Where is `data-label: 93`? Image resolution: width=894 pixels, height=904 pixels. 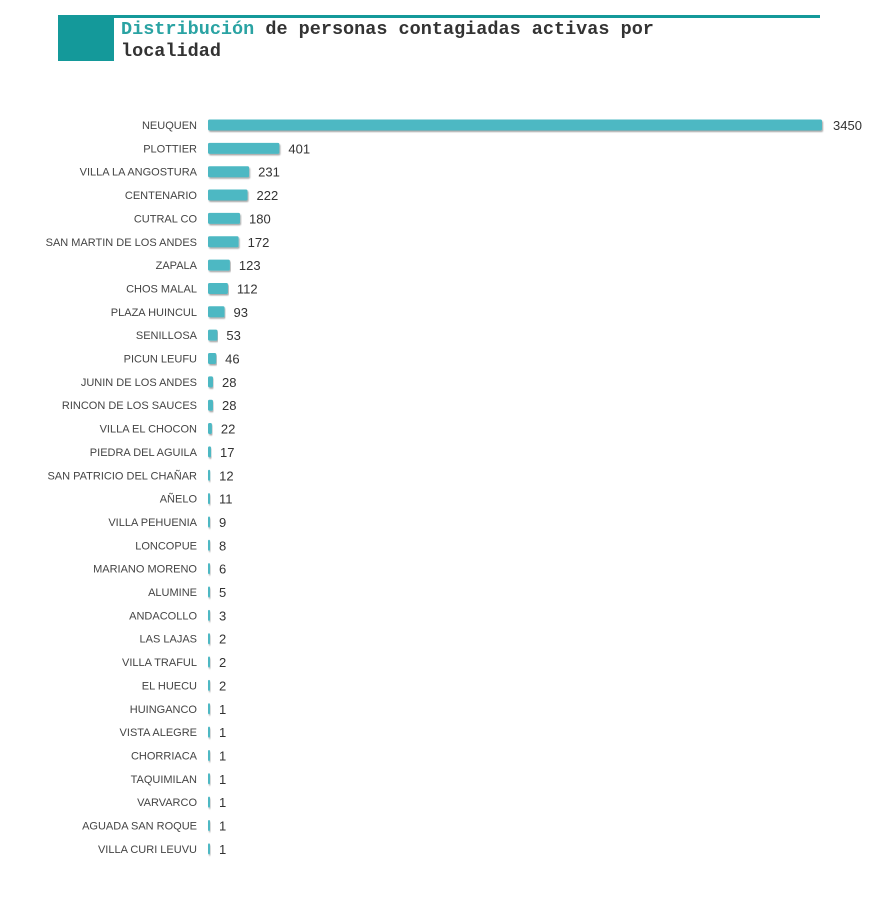
data-label: 93 is located at coordinates (241, 312).